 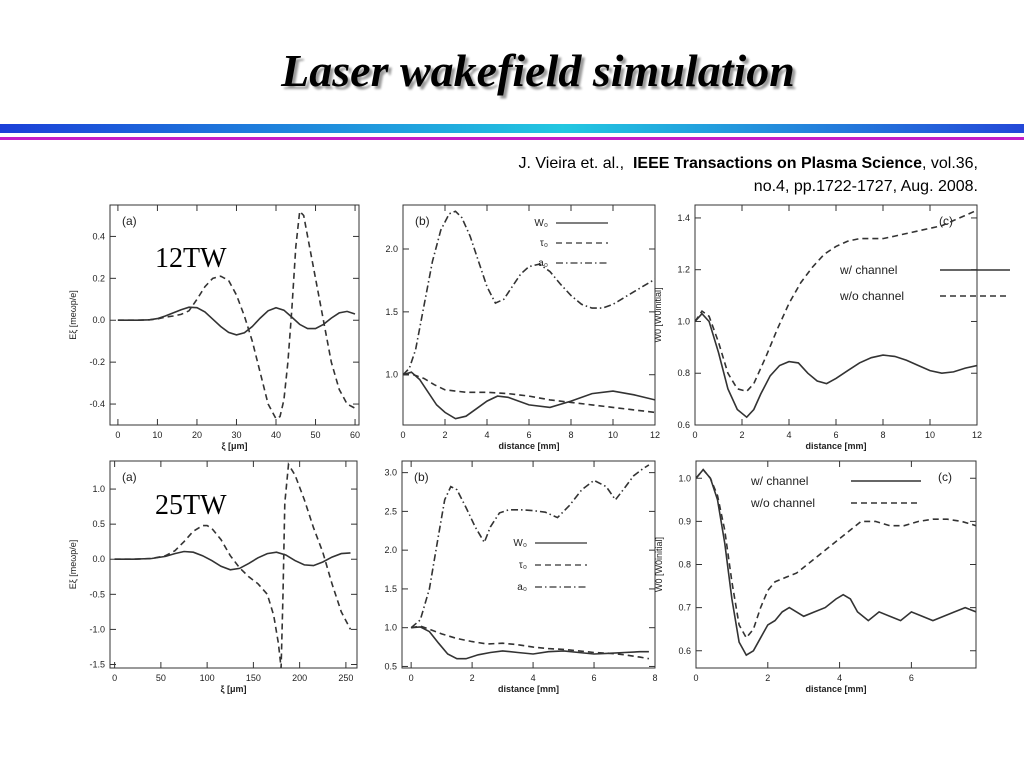 I want to click on y-tick-label: 3.0, so click(x=390, y=473).